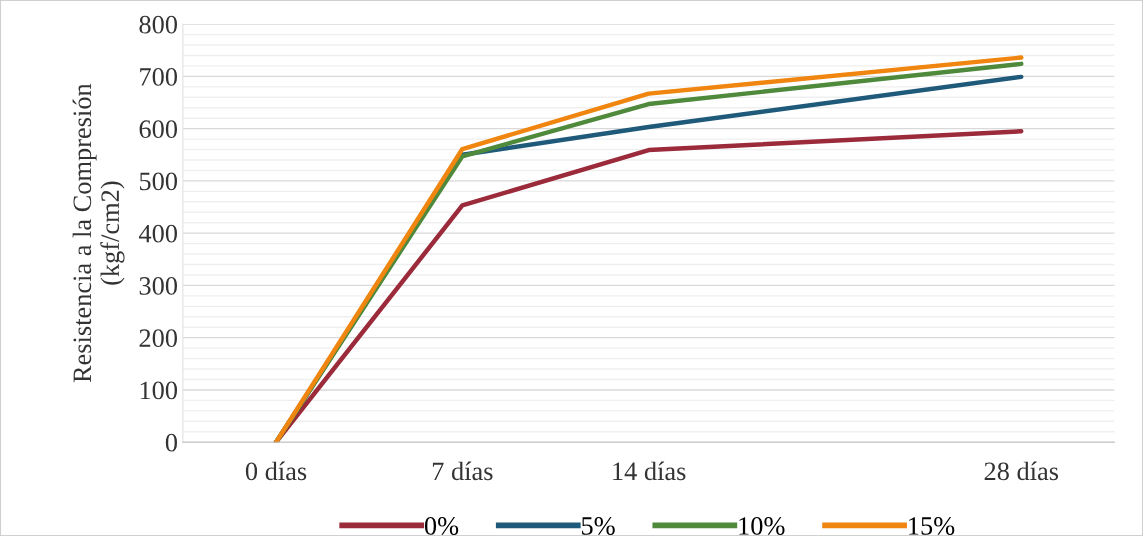 The image size is (1143, 536). What do you see at coordinates (762, 526) in the screenshot?
I see `legend-label: 10%` at bounding box center [762, 526].